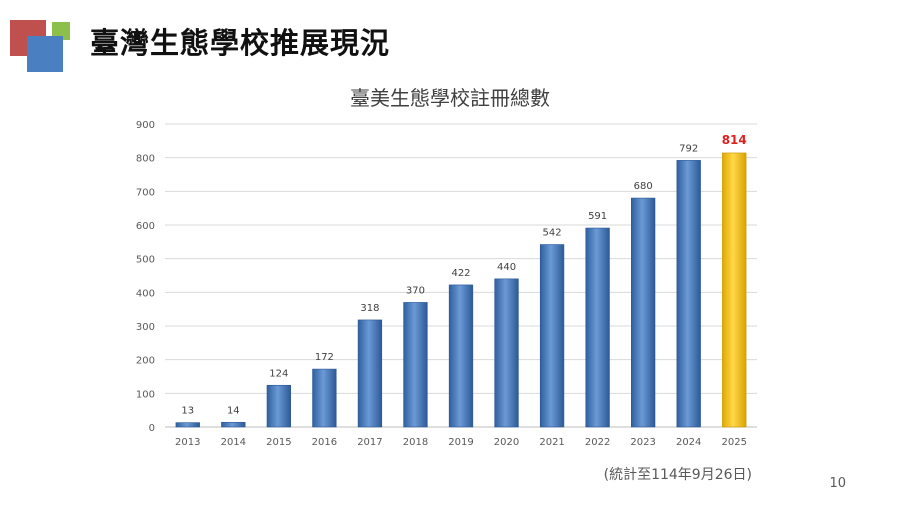 The image size is (900, 506). I want to click on x-tick-label: 2019, so click(460, 442).